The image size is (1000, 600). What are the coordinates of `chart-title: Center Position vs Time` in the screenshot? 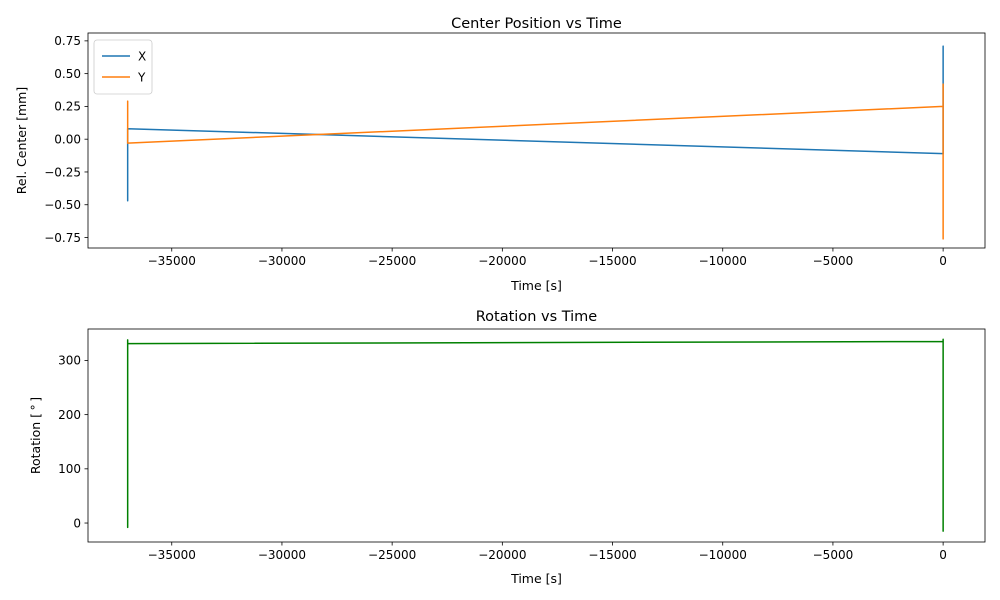 It's located at (536, 24).